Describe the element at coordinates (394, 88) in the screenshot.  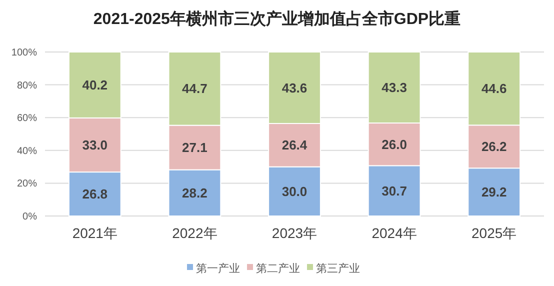
I see `data-label: 43.3` at that location.